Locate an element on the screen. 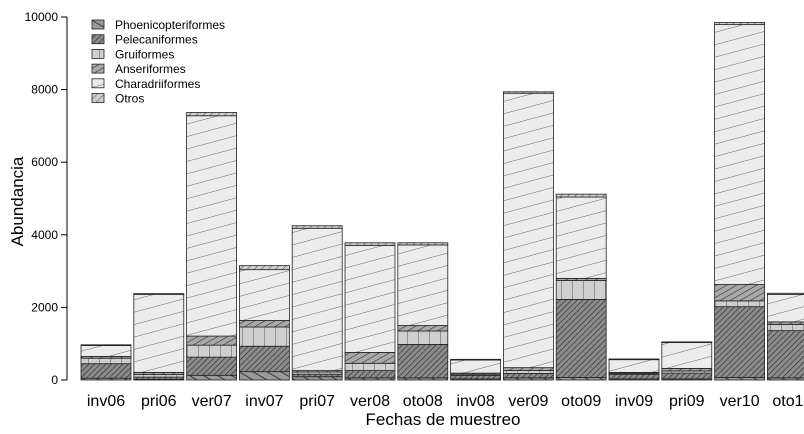 The image size is (804, 434). bar-segment-ver08-gruiformes is located at coordinates (370, 366).